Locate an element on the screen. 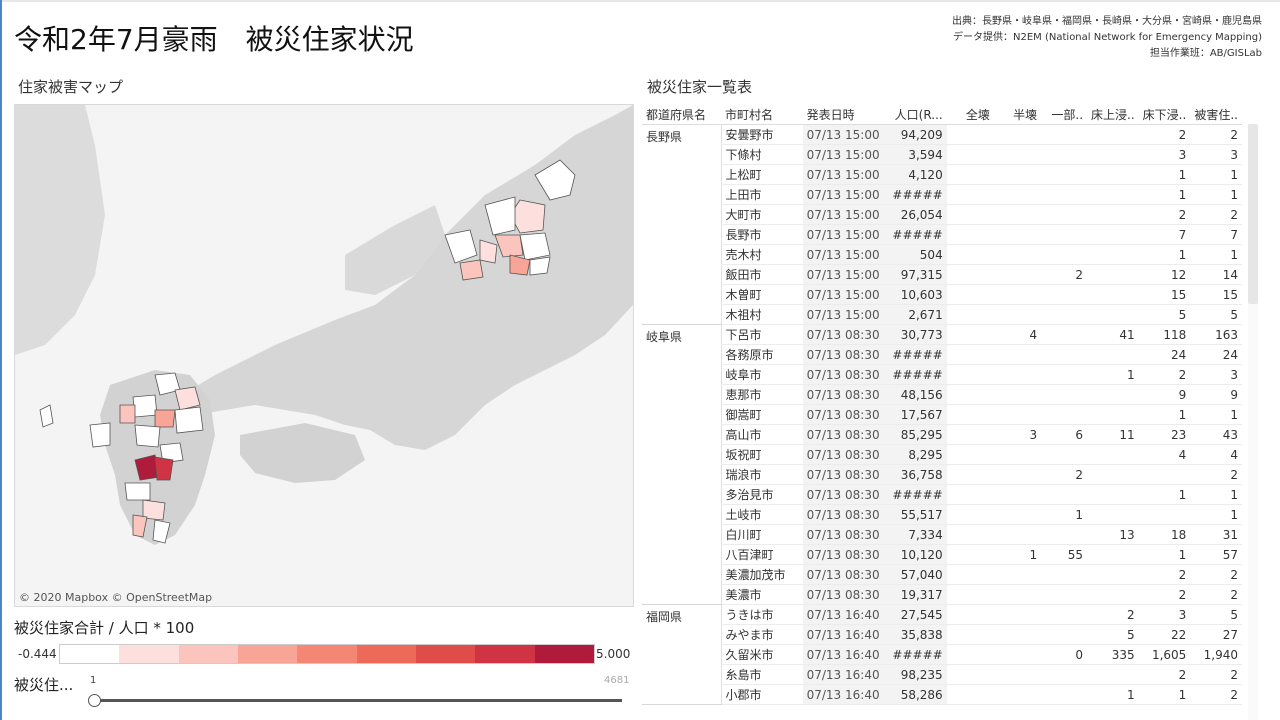 The height and width of the screenshot is (720, 1280). table-row: 下條村 07/13 15:00 3,594 3 3 is located at coordinates (942, 154).